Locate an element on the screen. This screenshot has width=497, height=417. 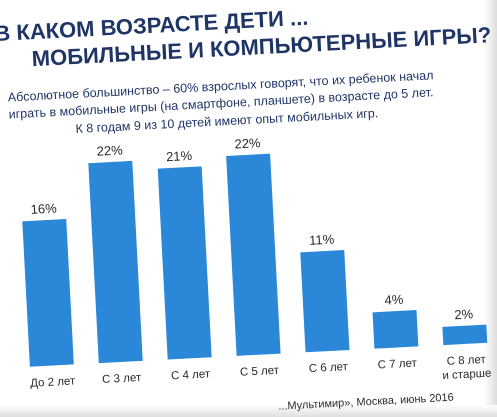
category-label-6: С 7 лет is located at coordinates (397, 364).